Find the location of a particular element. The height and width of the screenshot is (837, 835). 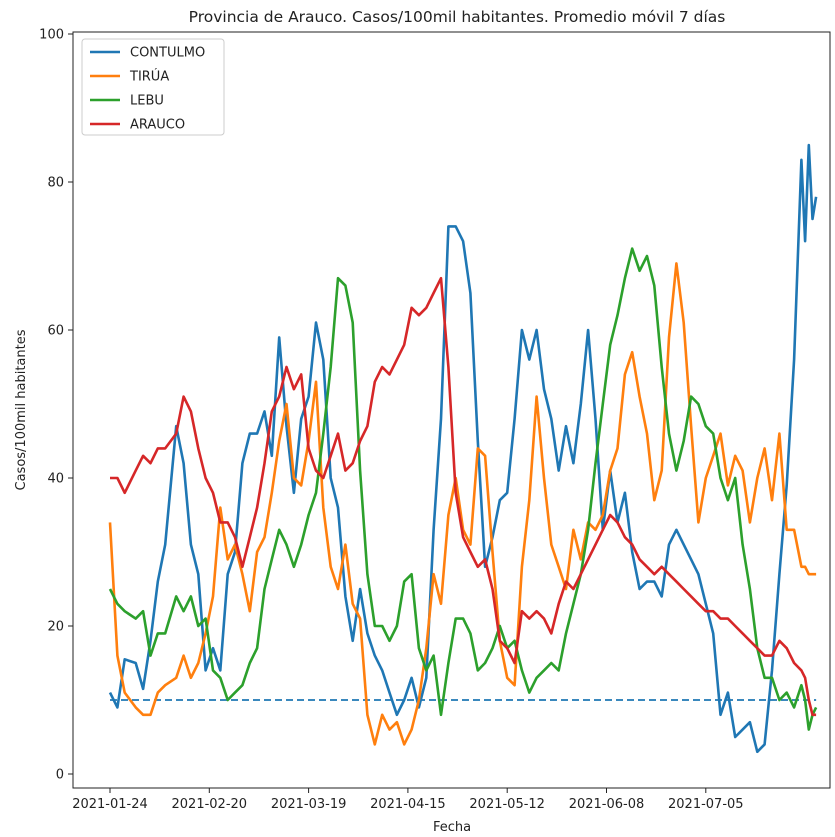

x-axis-title: Fecha is located at coordinates (452, 827).